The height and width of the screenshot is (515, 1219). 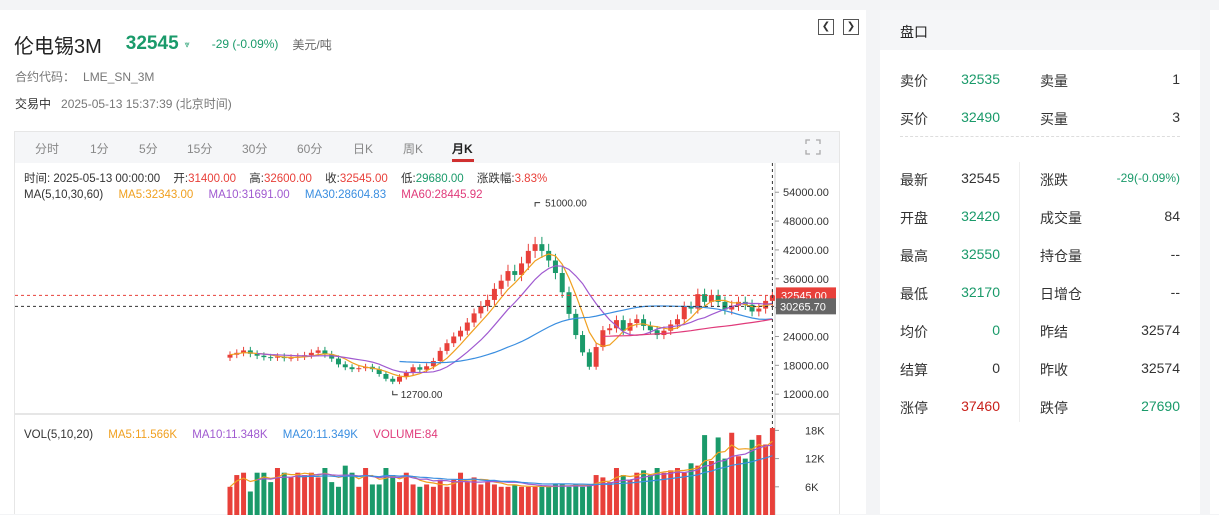 I want to click on info-time: 时间: 2025-05-13 00:00:00, so click(x=92, y=179).